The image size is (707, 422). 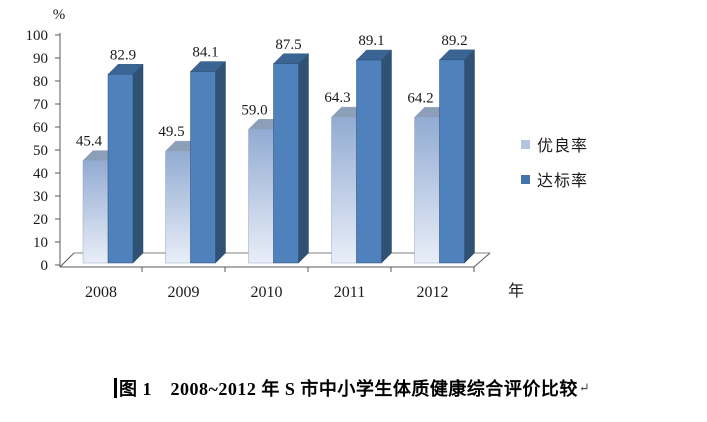 What do you see at coordinates (40, 220) in the screenshot?
I see `y-tick-label-20: 20` at bounding box center [40, 220].